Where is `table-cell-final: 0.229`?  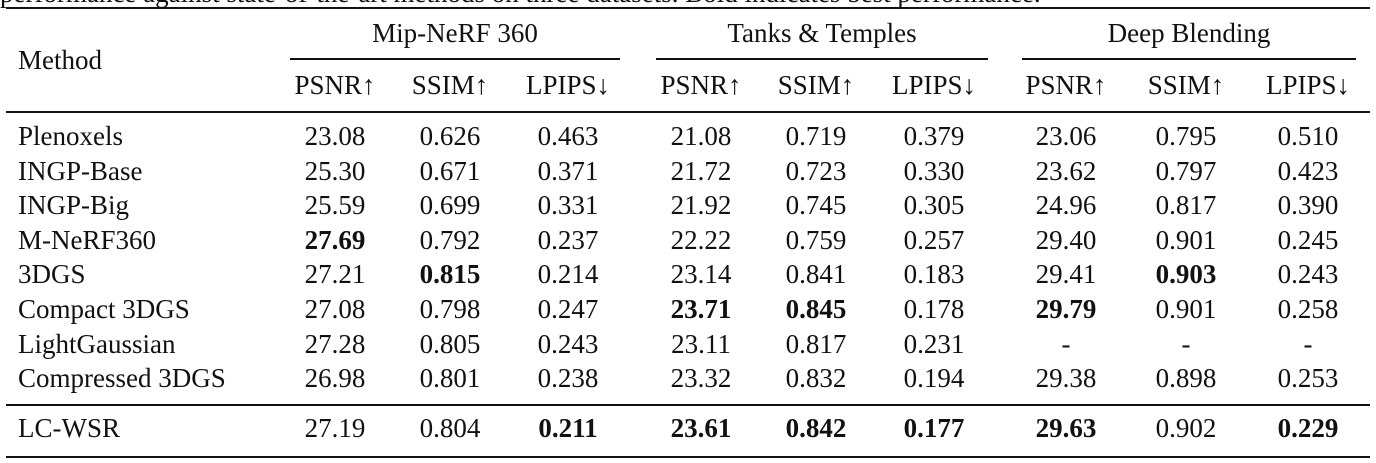
table-cell-final: 0.229 is located at coordinates (1308, 428).